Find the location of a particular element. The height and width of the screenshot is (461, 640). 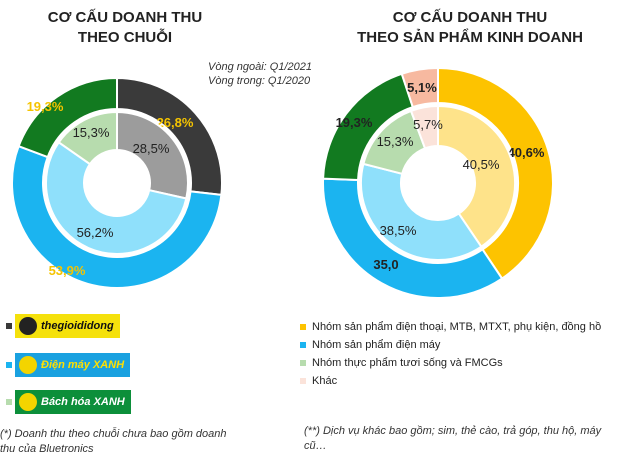

chart2-outer-label-1: 40,6% is located at coordinates (526, 152).